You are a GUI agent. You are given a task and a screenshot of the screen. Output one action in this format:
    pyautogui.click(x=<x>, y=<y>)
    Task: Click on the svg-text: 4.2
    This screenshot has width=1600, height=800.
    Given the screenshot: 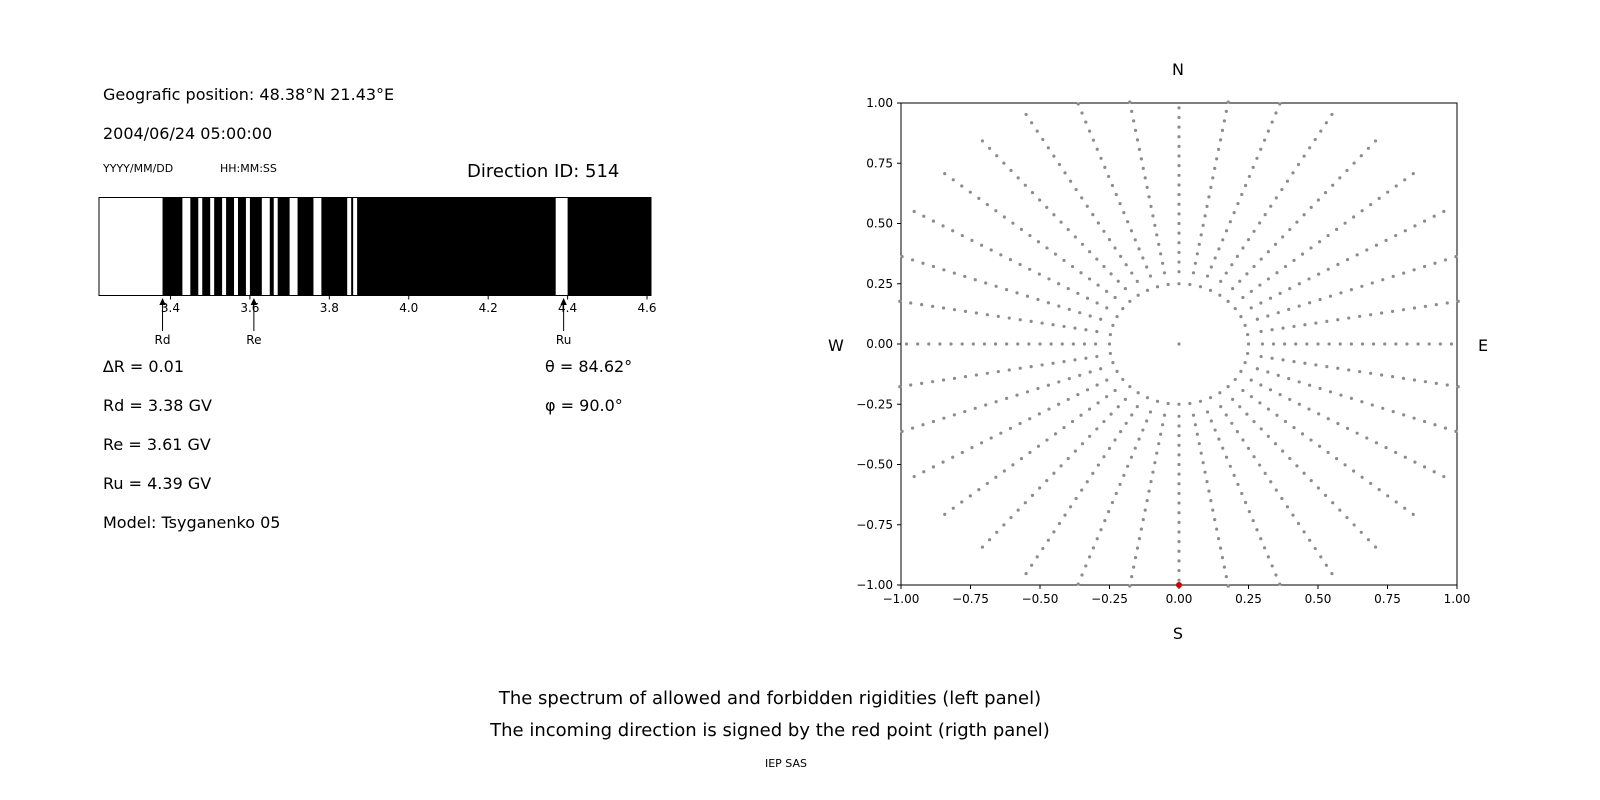 What is the action you would take?
    pyautogui.click(x=488, y=308)
    